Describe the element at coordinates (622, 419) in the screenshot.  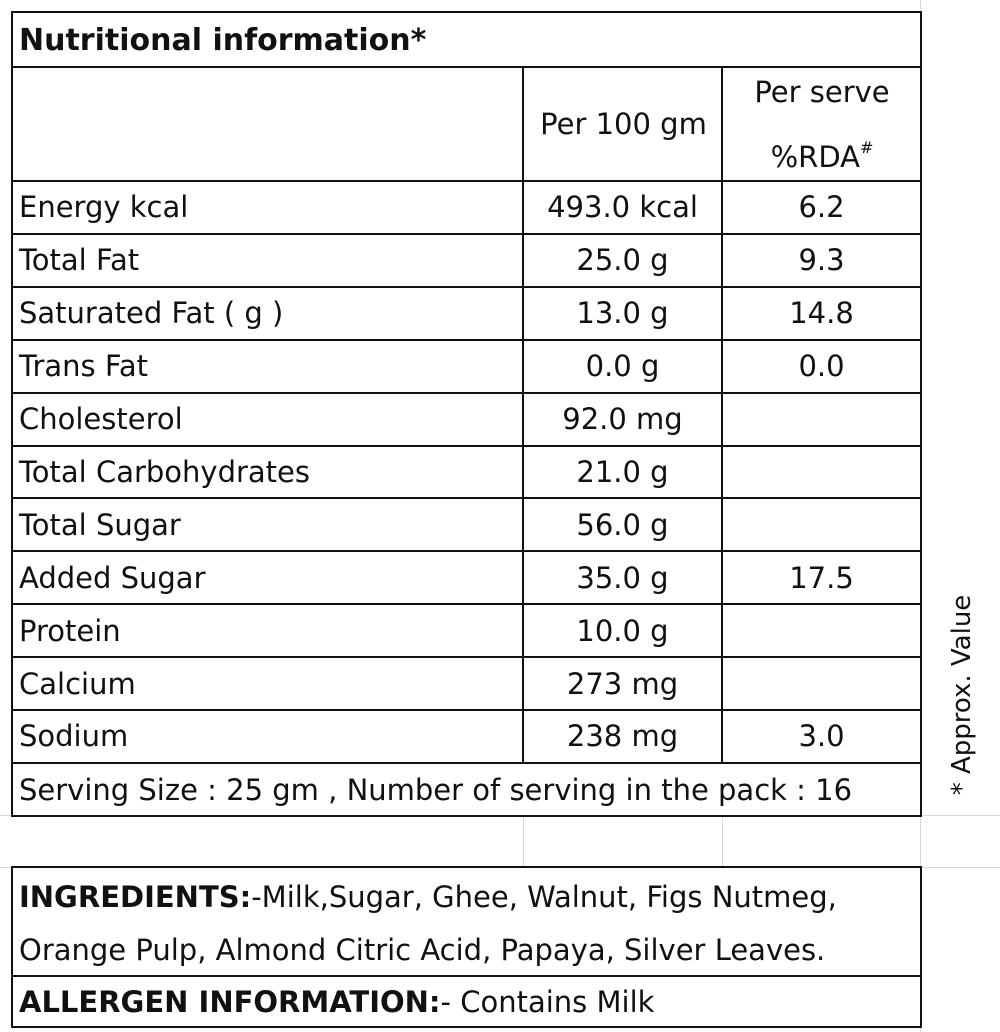
I see `nutrient-per-100: 92.0 mg` at that location.